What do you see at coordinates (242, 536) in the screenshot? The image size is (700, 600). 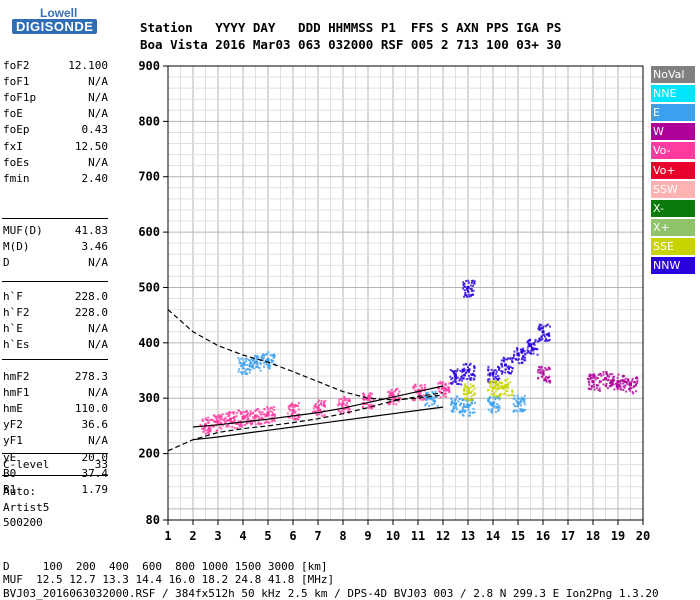 I see `x-tick-label: 4` at bounding box center [242, 536].